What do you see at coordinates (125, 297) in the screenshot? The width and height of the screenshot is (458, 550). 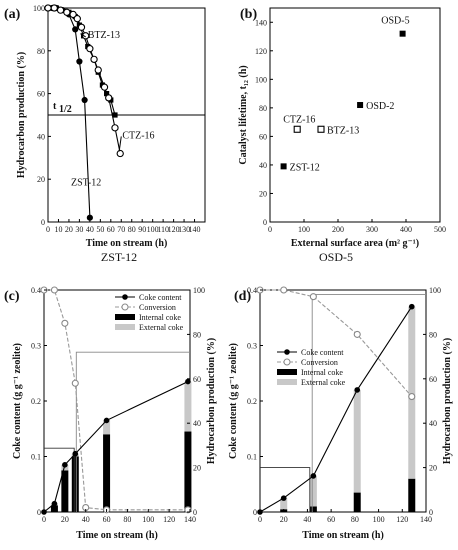 I see `legend-coke-marker` at bounding box center [125, 297].